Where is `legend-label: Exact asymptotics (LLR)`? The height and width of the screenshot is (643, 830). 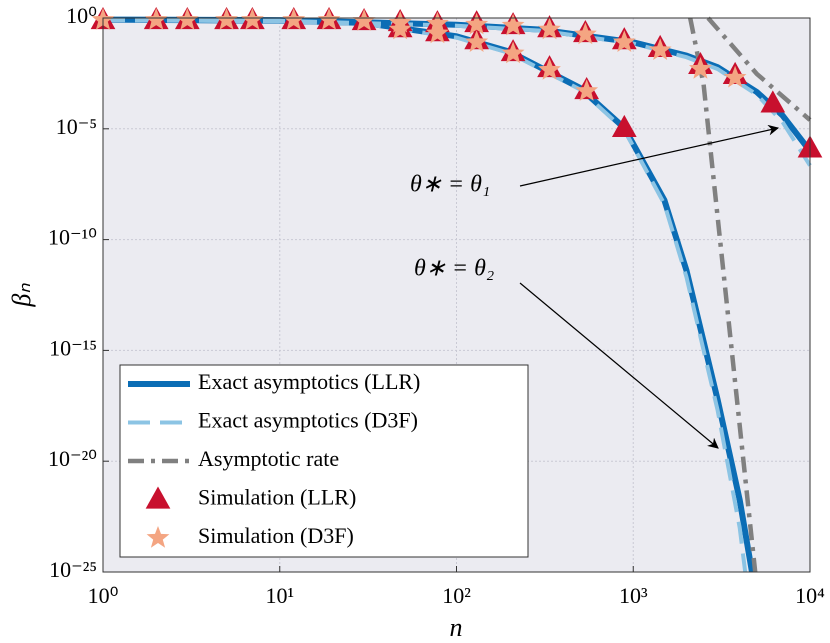 legend-label: Exact asymptotics (LLR) is located at coordinates (309, 381).